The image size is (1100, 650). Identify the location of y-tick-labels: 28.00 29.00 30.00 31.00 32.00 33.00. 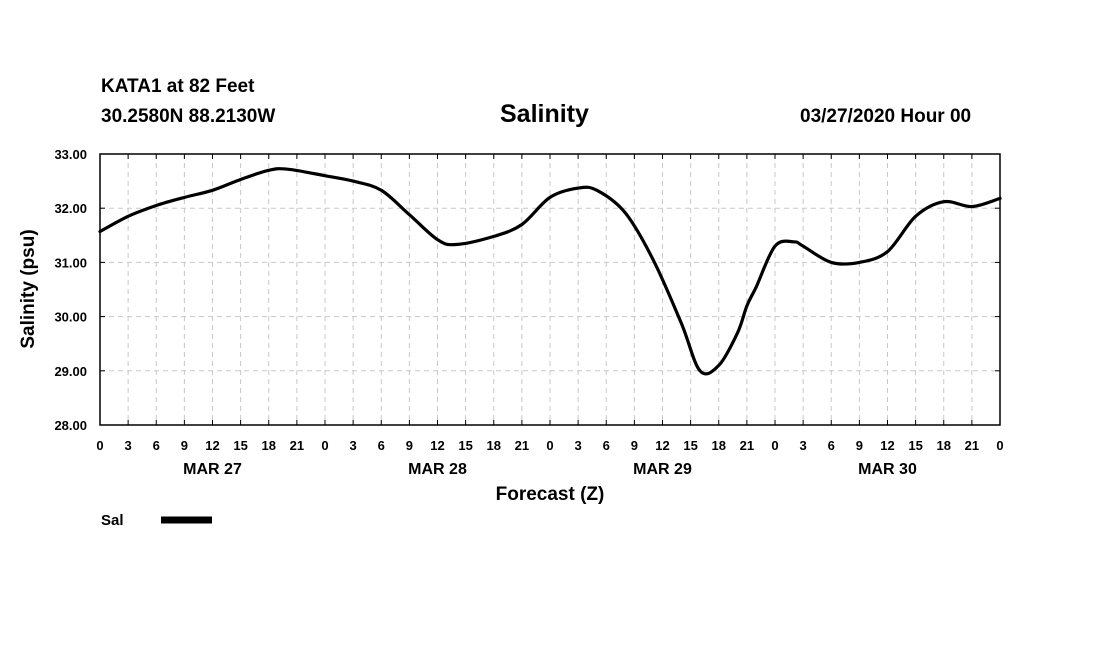
(70, 290).